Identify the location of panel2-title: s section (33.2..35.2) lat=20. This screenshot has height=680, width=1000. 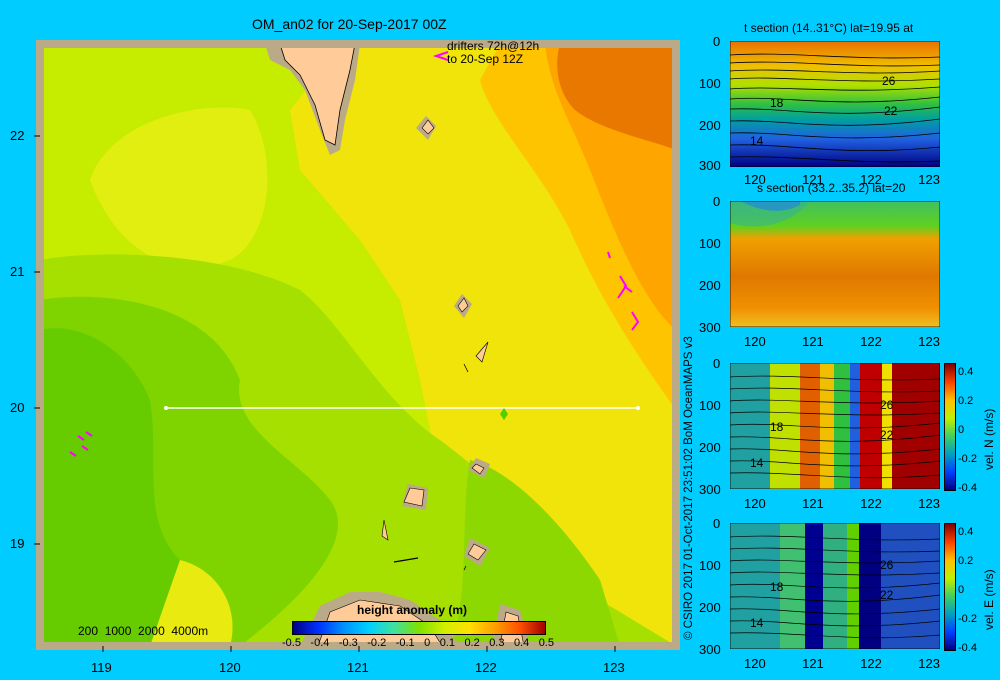
(831, 188).